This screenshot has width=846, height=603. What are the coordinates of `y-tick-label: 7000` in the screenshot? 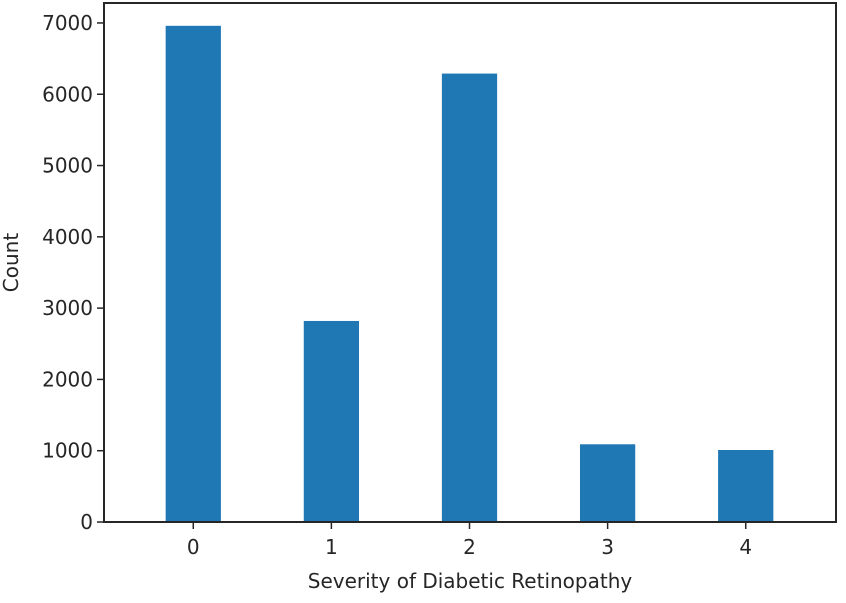 It's located at (67, 23).